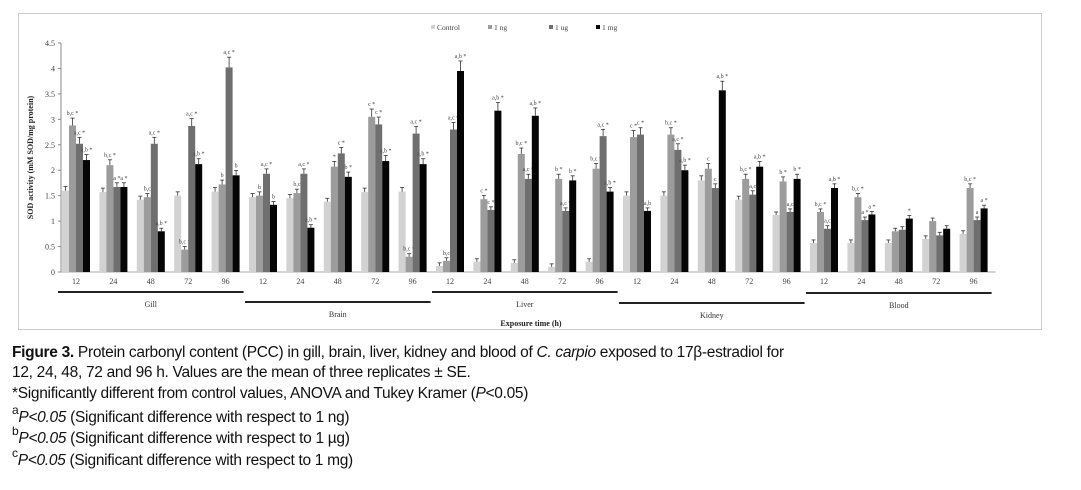 The image size is (1081, 490). Describe the element at coordinates (50, 145) in the screenshot. I see `y-tick-label: 2.5` at that location.